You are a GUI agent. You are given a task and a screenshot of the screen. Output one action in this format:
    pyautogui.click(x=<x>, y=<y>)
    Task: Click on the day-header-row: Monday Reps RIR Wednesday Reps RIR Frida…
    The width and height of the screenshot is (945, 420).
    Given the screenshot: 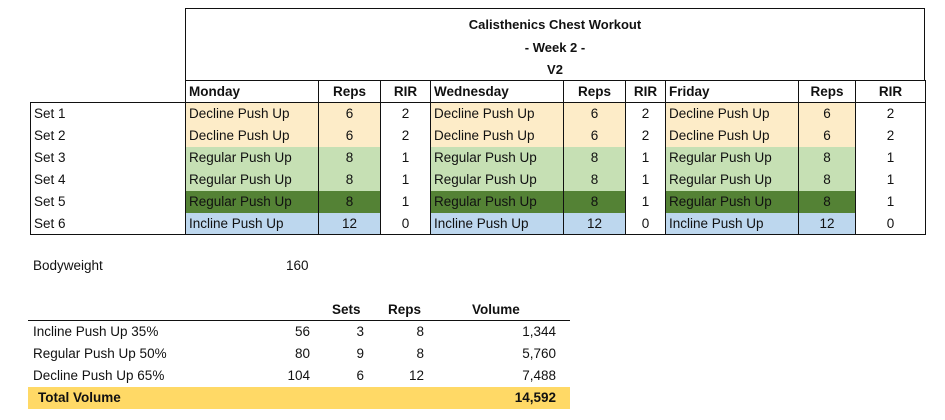 What is the action you would take?
    pyautogui.click(x=478, y=91)
    